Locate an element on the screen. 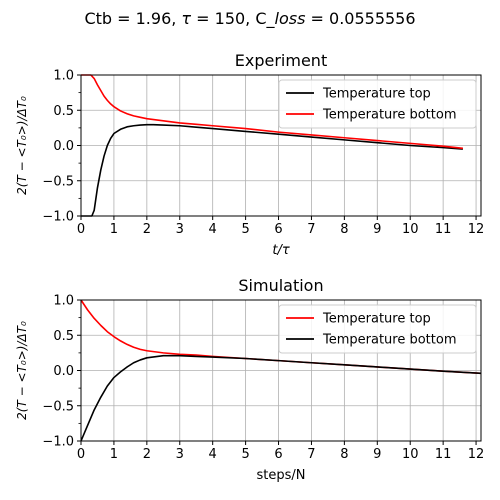  suptitle-mid: = 150, C_ is located at coordinates (233, 18).